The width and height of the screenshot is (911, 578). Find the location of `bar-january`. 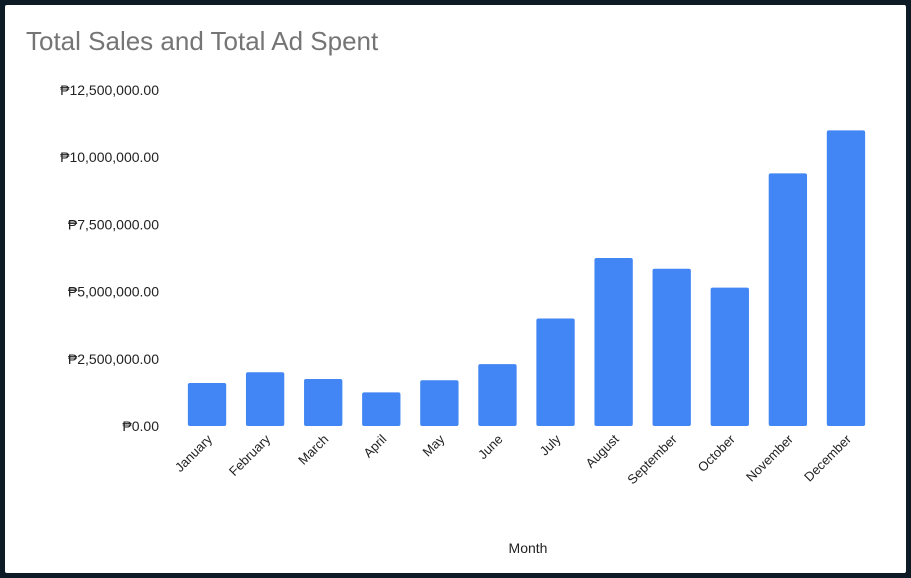

bar-january is located at coordinates (207, 404).